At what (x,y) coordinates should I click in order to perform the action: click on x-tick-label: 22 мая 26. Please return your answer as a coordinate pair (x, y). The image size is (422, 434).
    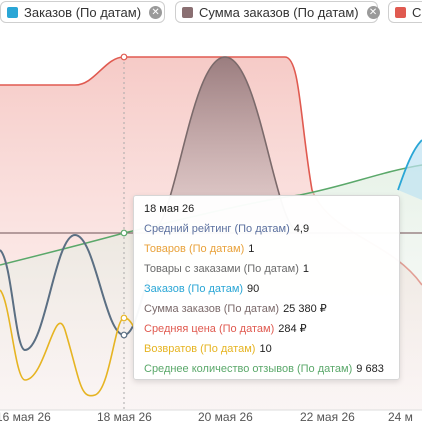
    Looking at the image, I should click on (327, 417).